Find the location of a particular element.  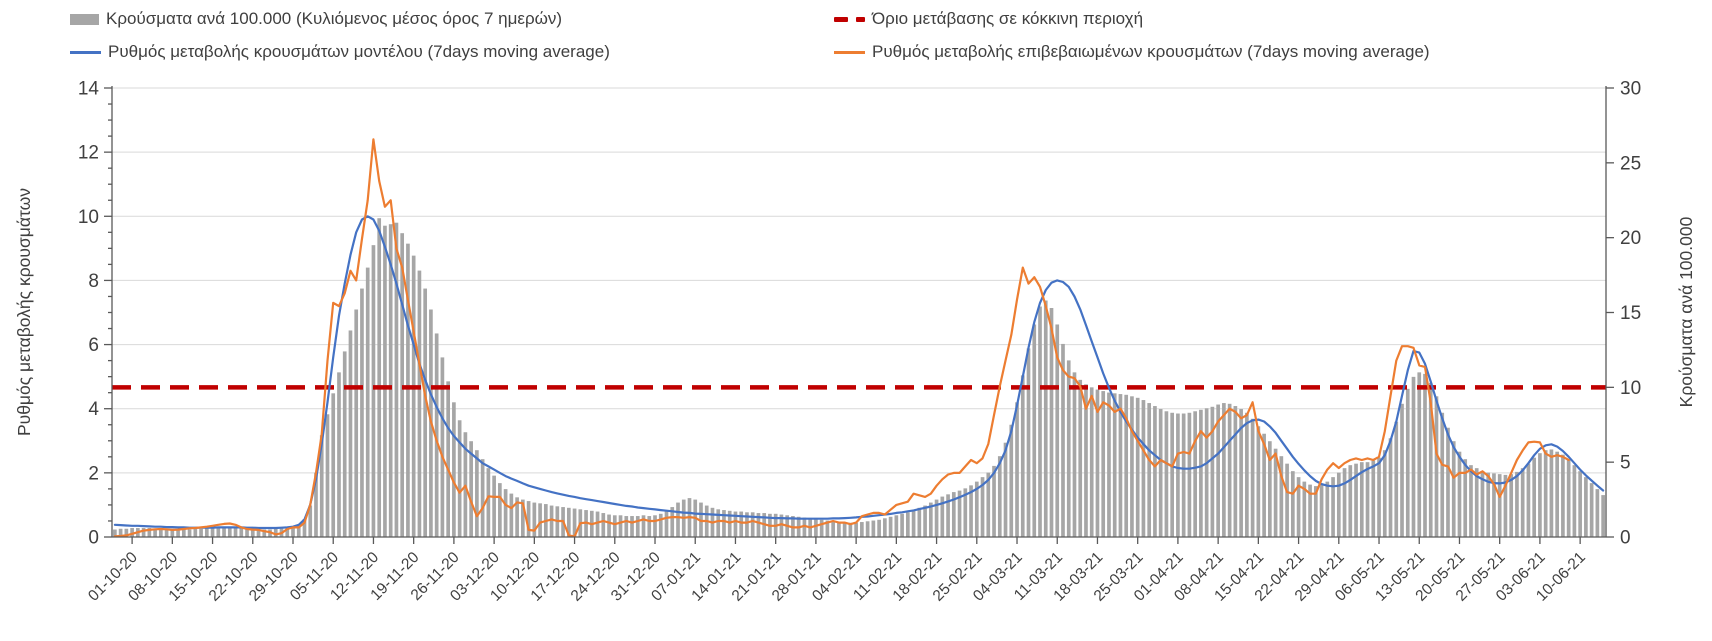

left-axis-tick-label: 8 is located at coordinates (93, 281).